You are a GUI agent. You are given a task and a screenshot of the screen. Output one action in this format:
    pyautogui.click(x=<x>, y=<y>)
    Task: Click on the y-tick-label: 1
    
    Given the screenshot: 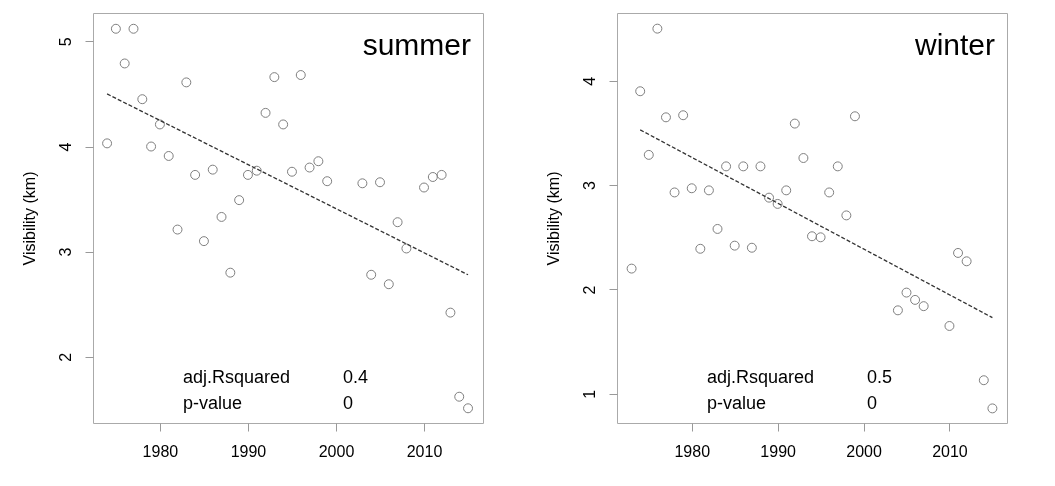 What is the action you would take?
    pyautogui.click(x=589, y=394)
    